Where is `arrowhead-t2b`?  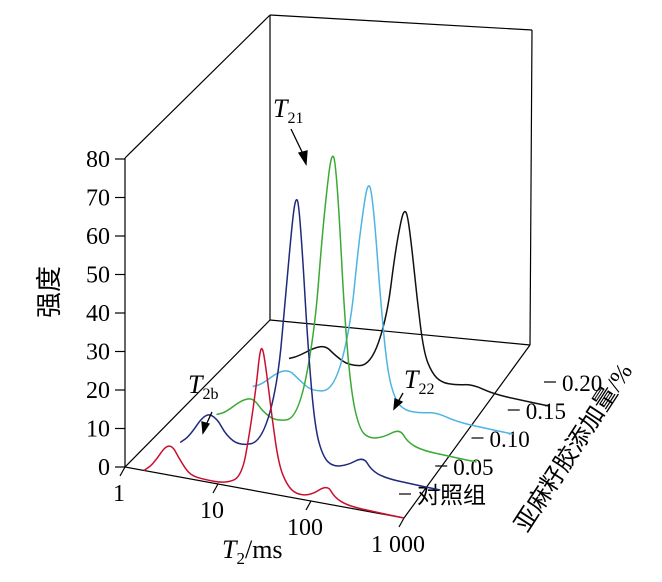
arrowhead-t2b is located at coordinates (206, 428).